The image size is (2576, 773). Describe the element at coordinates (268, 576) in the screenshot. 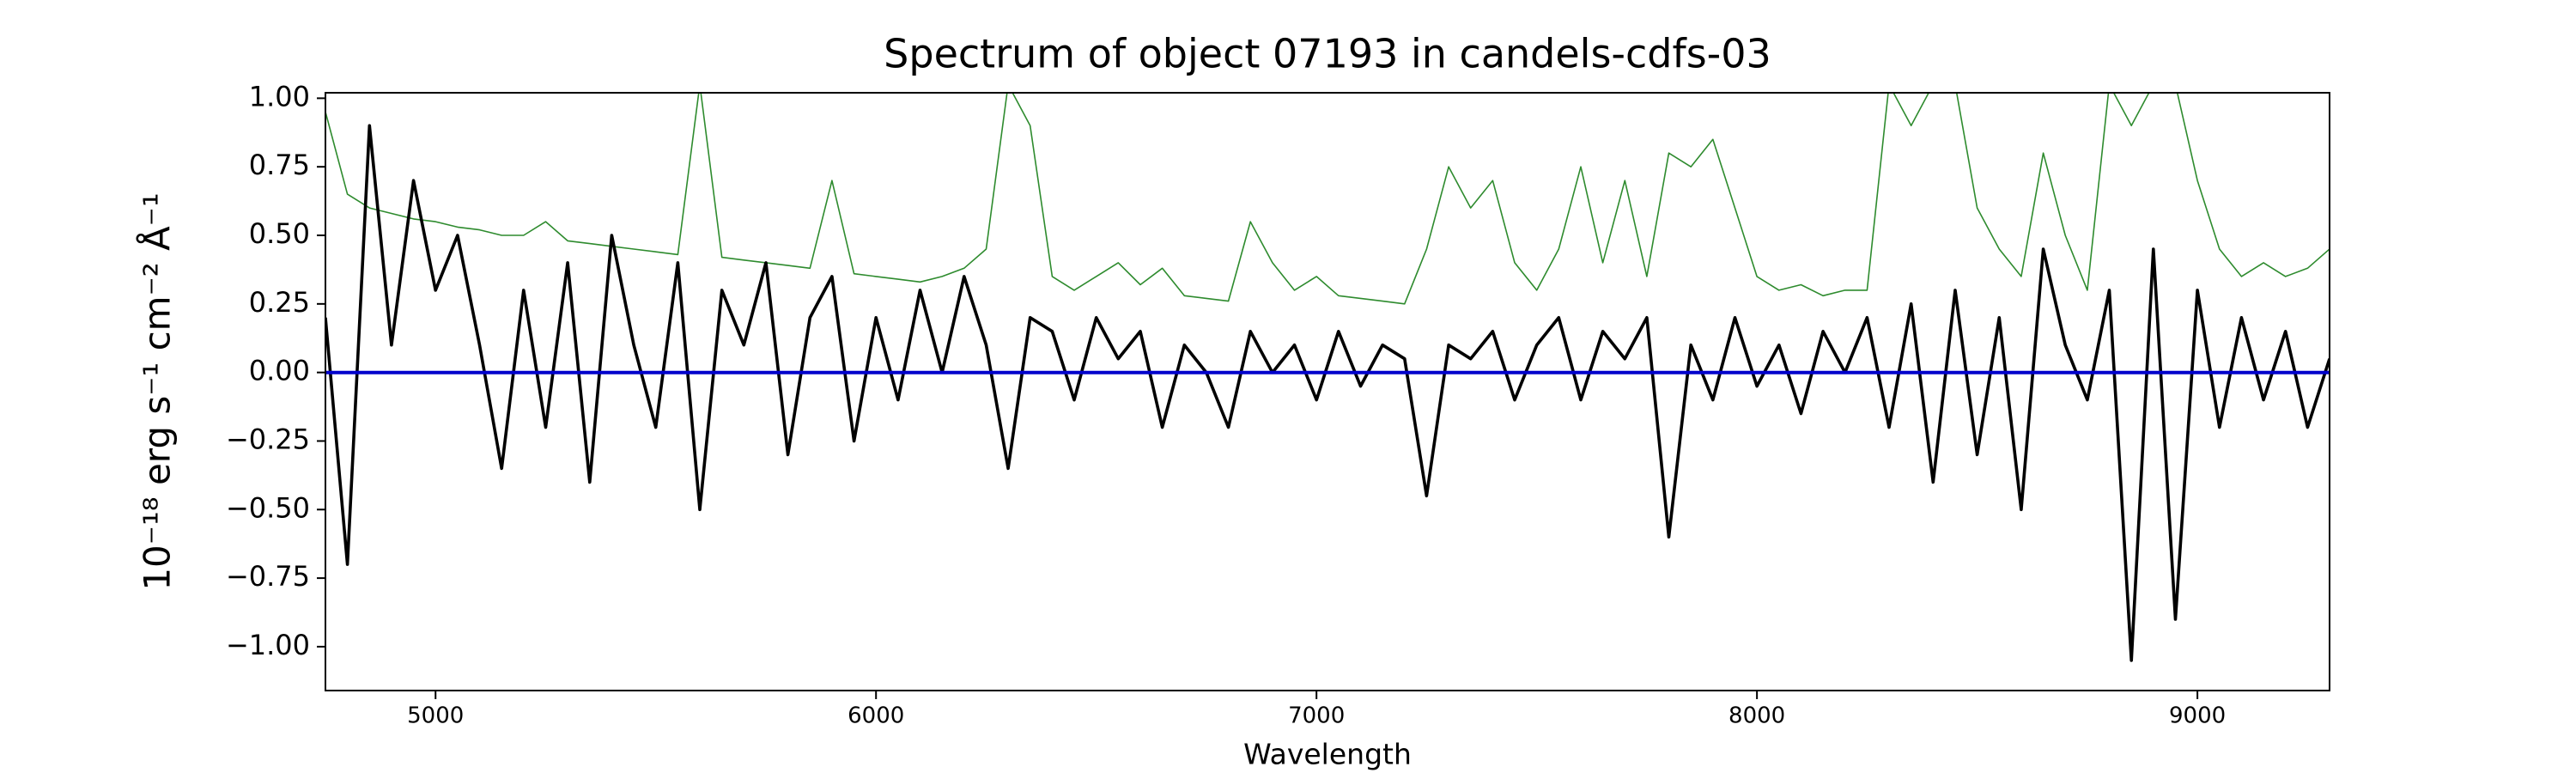

I see `y-tick-label: −0.75` at that location.